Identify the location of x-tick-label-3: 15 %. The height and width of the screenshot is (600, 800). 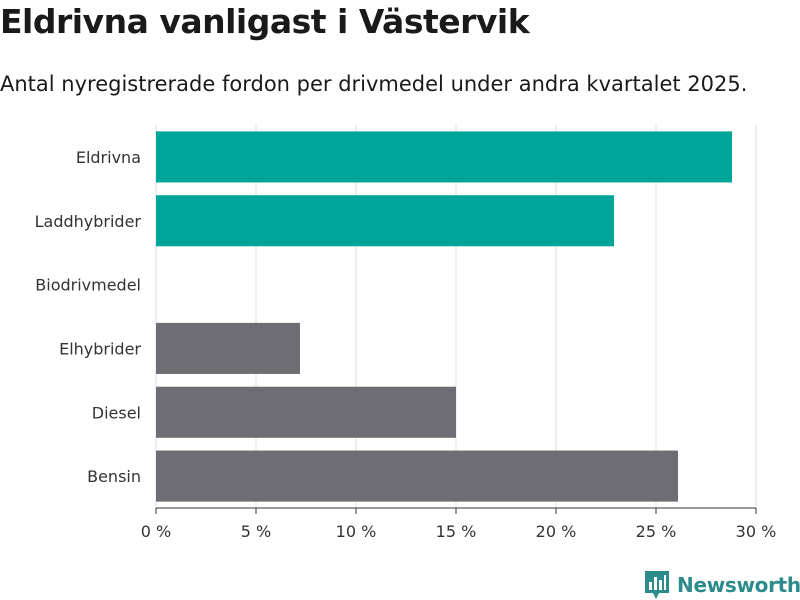
(456, 531).